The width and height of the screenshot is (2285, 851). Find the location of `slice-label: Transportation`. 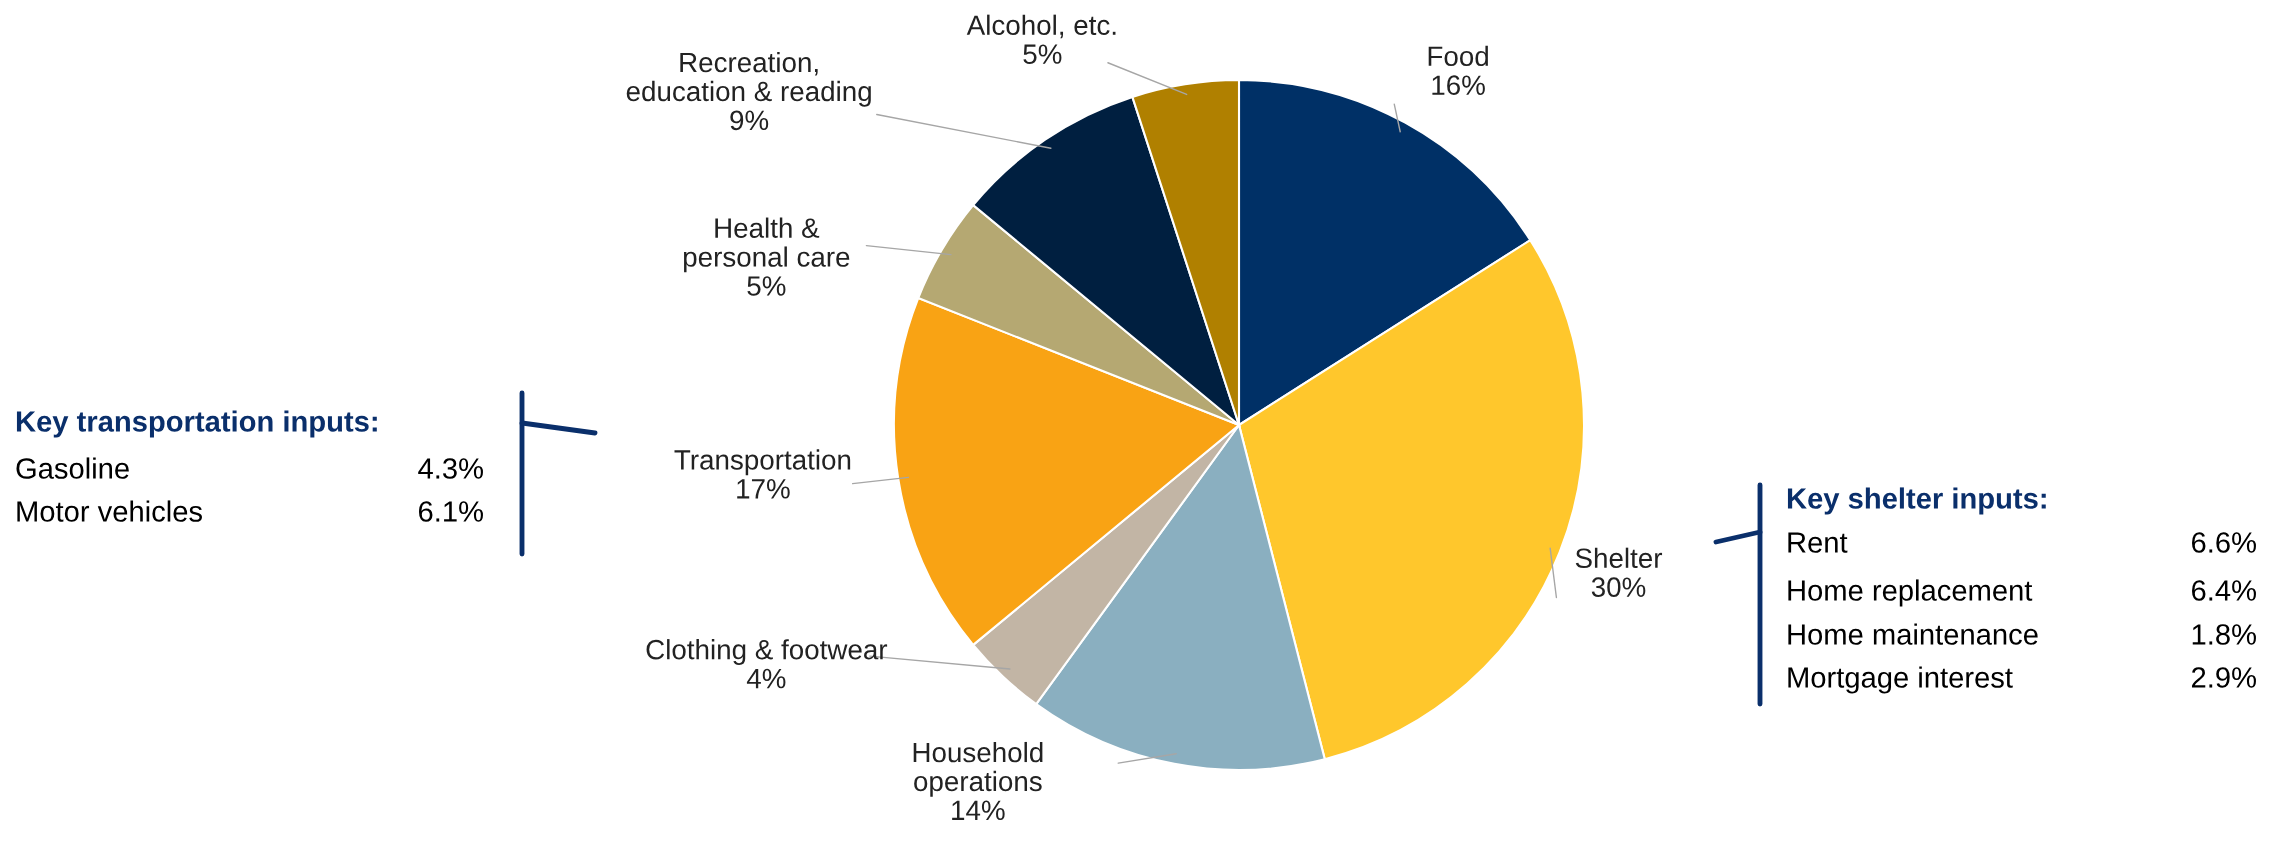

slice-label: Transportation is located at coordinates (762, 462).